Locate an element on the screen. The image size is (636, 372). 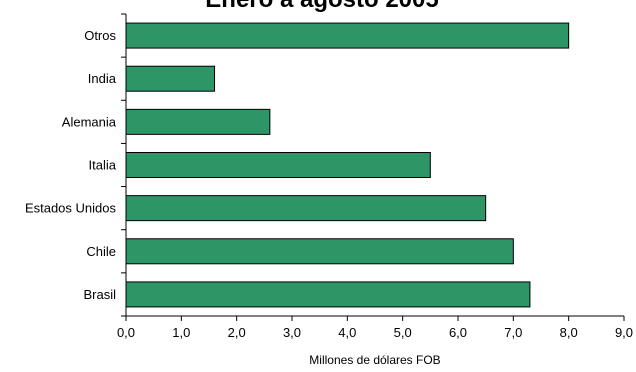
x-tick-label: 0,0 is located at coordinates (126, 332).